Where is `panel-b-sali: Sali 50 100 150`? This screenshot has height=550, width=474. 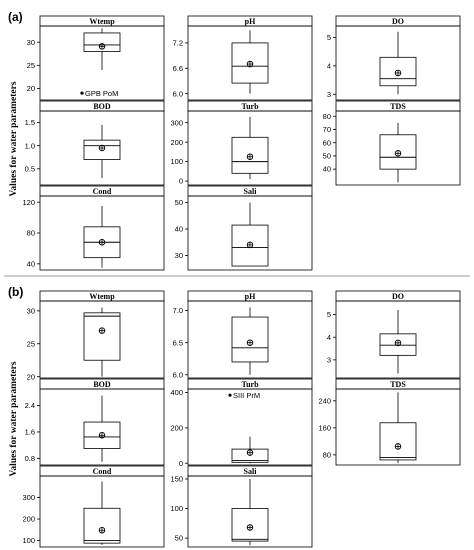 panel-b-sali: Sali 50 100 150 is located at coordinates (241, 506).